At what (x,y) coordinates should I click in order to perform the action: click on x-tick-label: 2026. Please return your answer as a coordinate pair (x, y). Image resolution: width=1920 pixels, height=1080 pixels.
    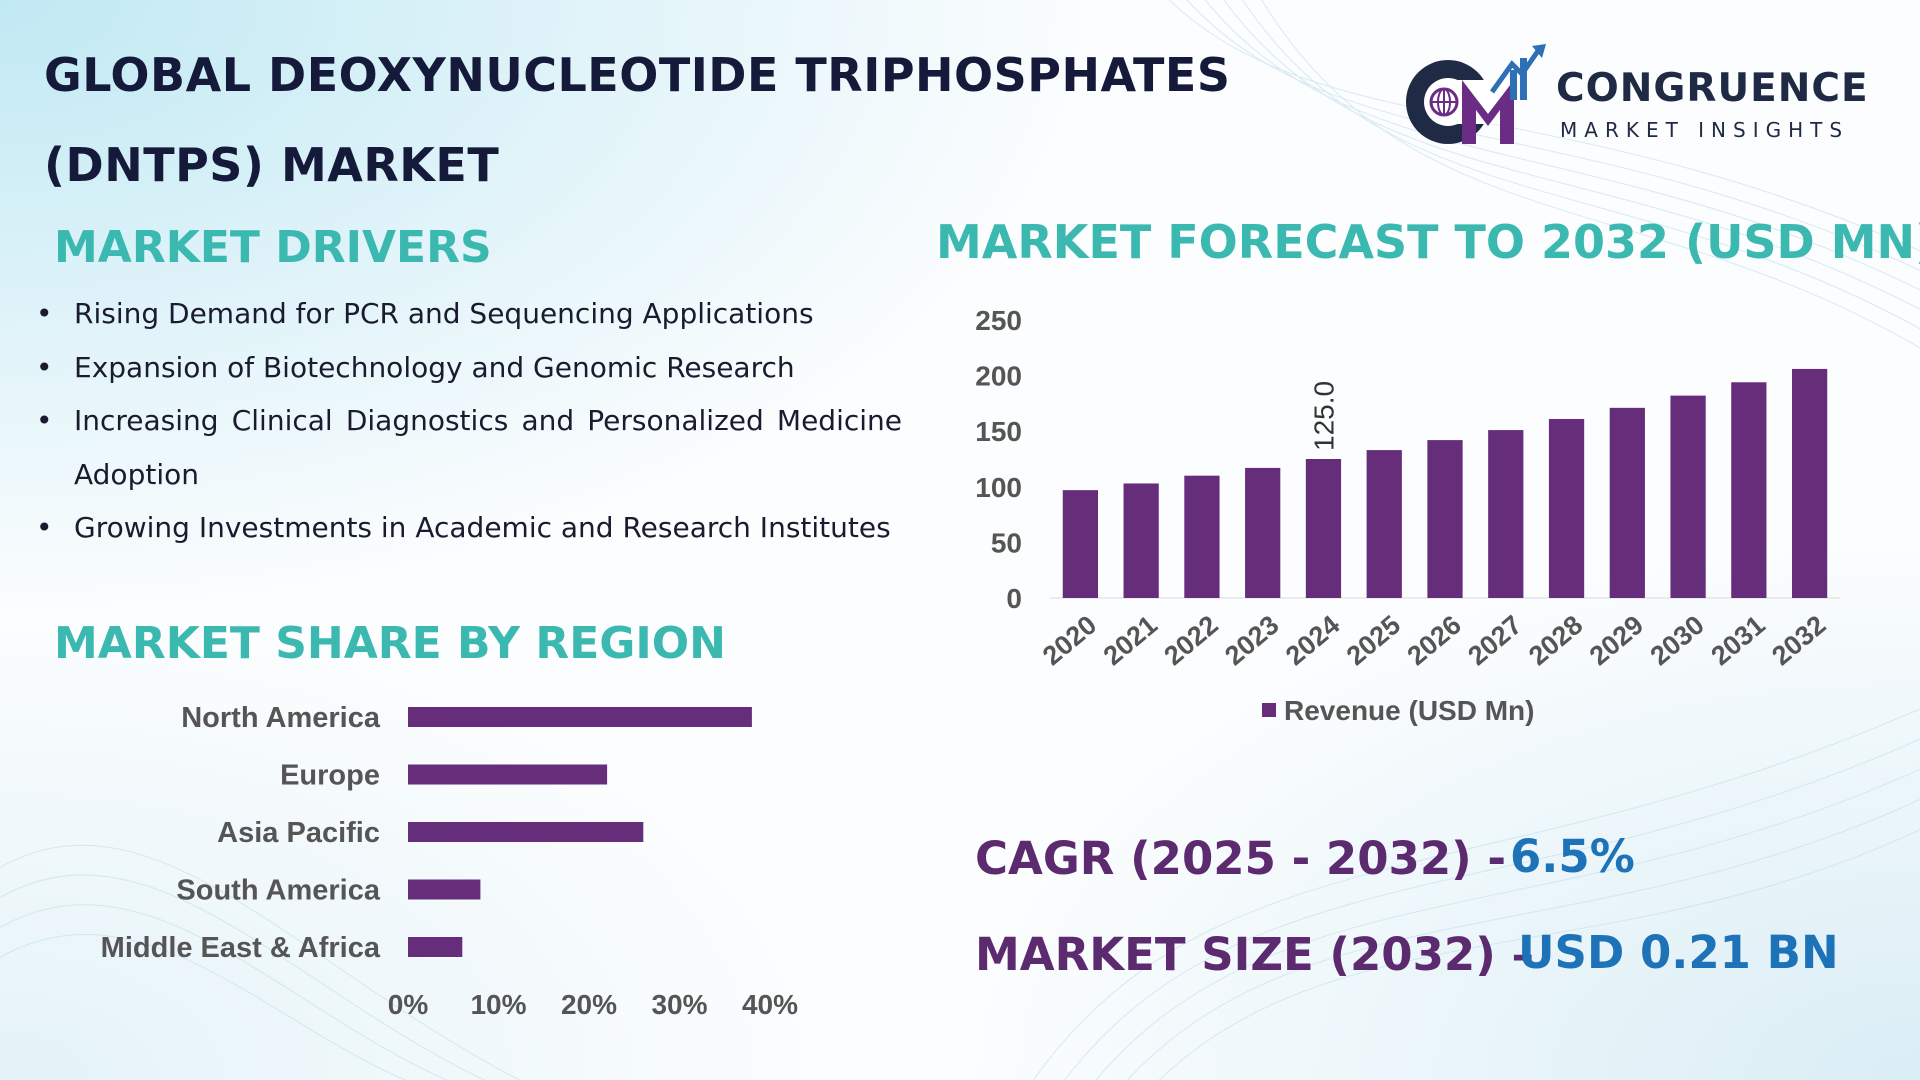
    Looking at the image, I should click on (1434, 641).